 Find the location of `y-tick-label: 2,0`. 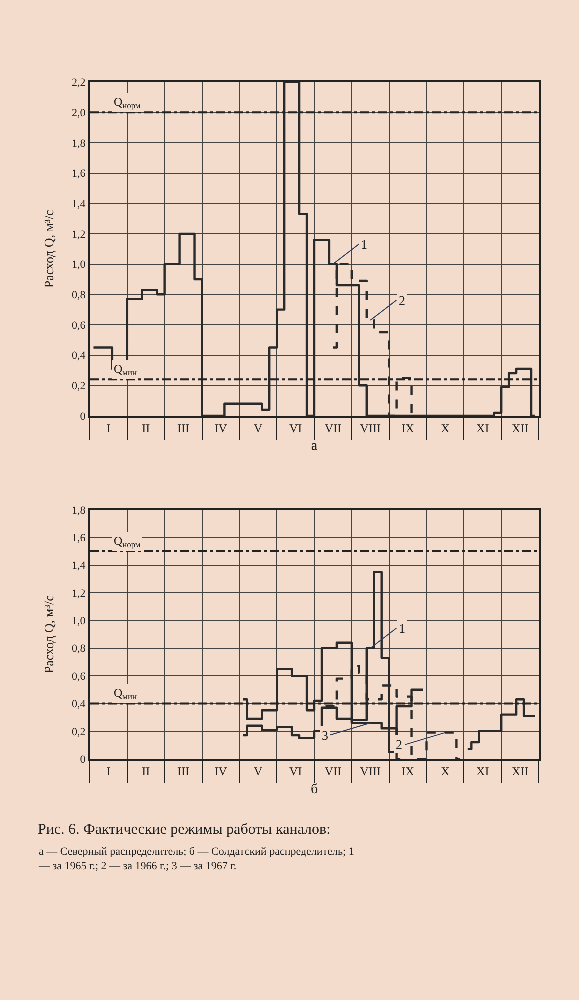

y-tick-label: 2,0 is located at coordinates (79, 113).